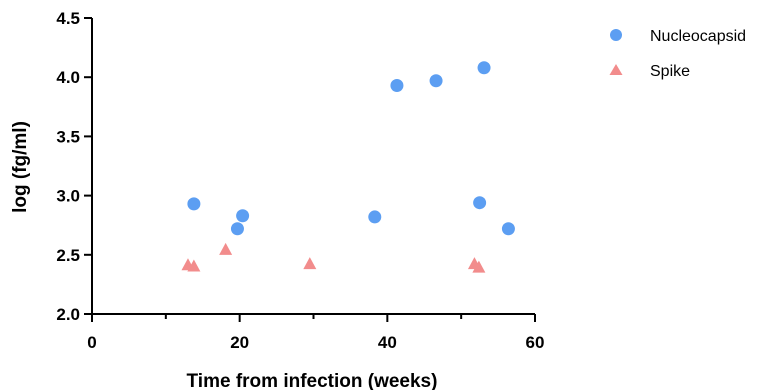 The width and height of the screenshot is (776, 390). What do you see at coordinates (68, 314) in the screenshot?
I see `y-tick-label: 2.0` at bounding box center [68, 314].